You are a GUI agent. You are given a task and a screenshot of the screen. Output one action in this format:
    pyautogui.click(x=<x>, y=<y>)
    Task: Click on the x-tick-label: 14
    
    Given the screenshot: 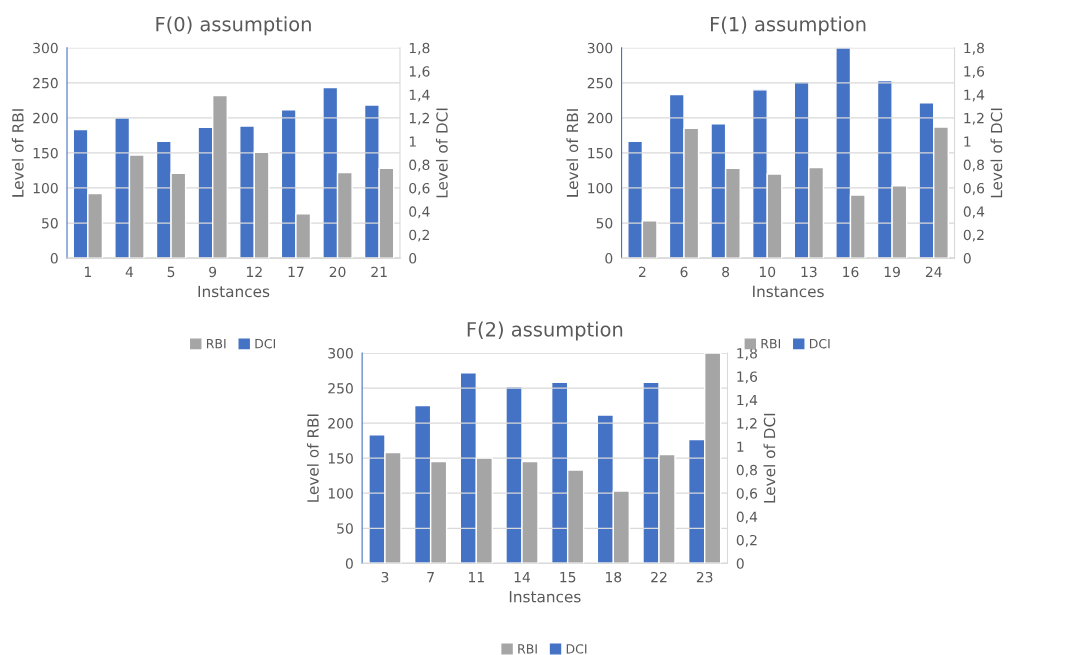 What is the action you would take?
    pyautogui.click(x=522, y=577)
    